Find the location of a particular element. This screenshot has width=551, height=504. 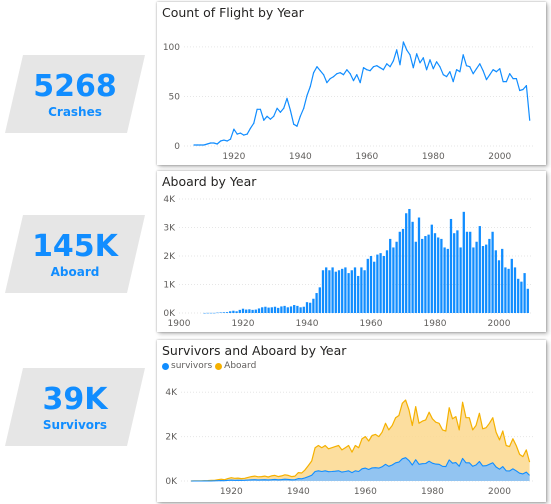

series-line-aboard is located at coordinates (361, 440).